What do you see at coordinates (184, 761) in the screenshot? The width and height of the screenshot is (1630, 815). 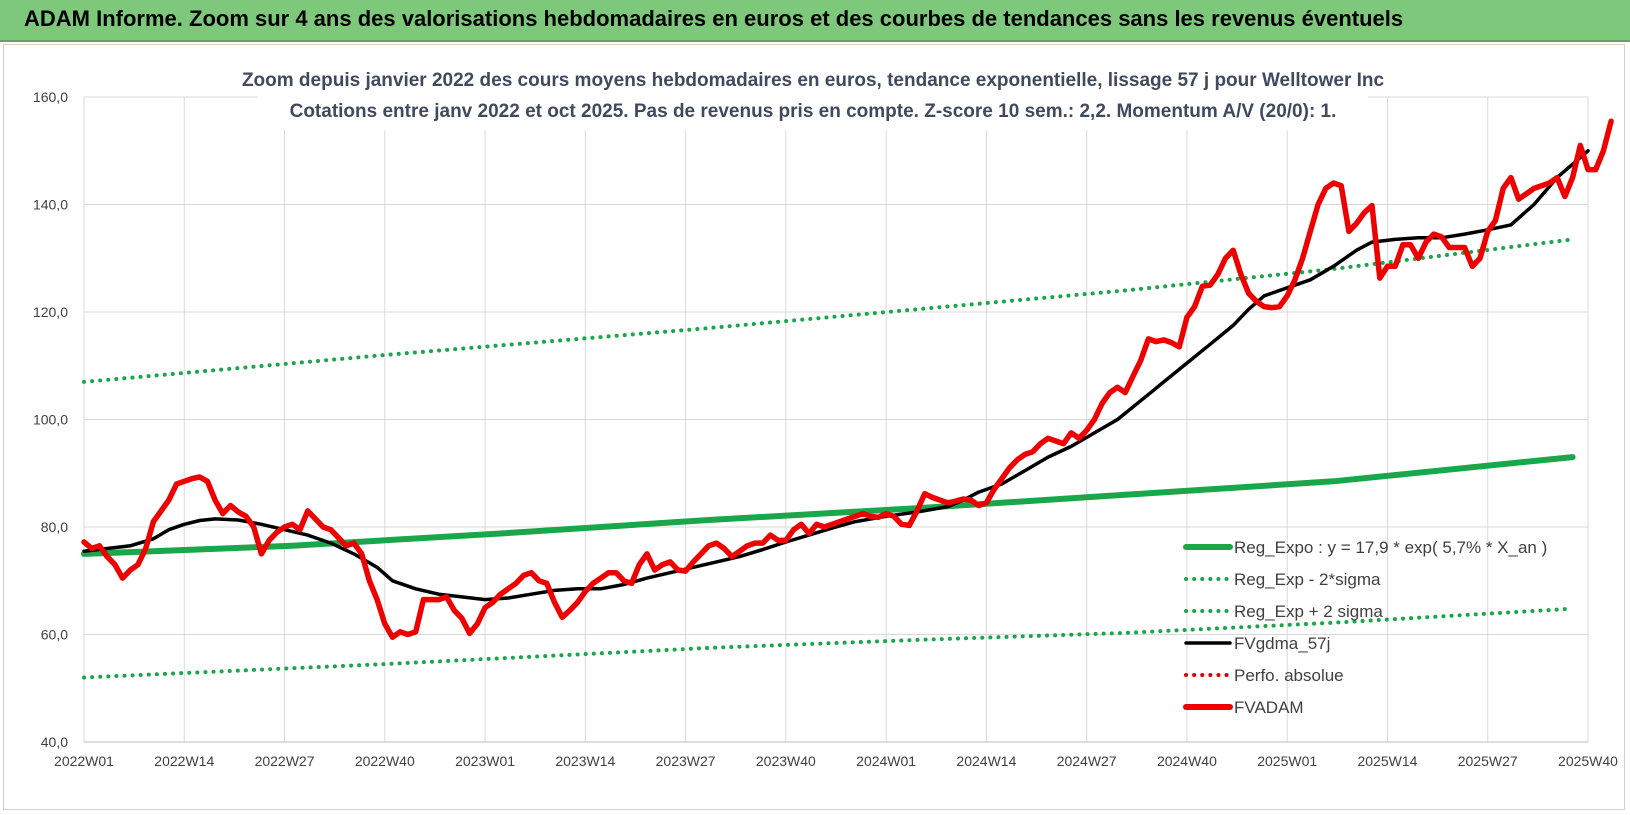 I see `x-tick-label: 2022W14` at bounding box center [184, 761].